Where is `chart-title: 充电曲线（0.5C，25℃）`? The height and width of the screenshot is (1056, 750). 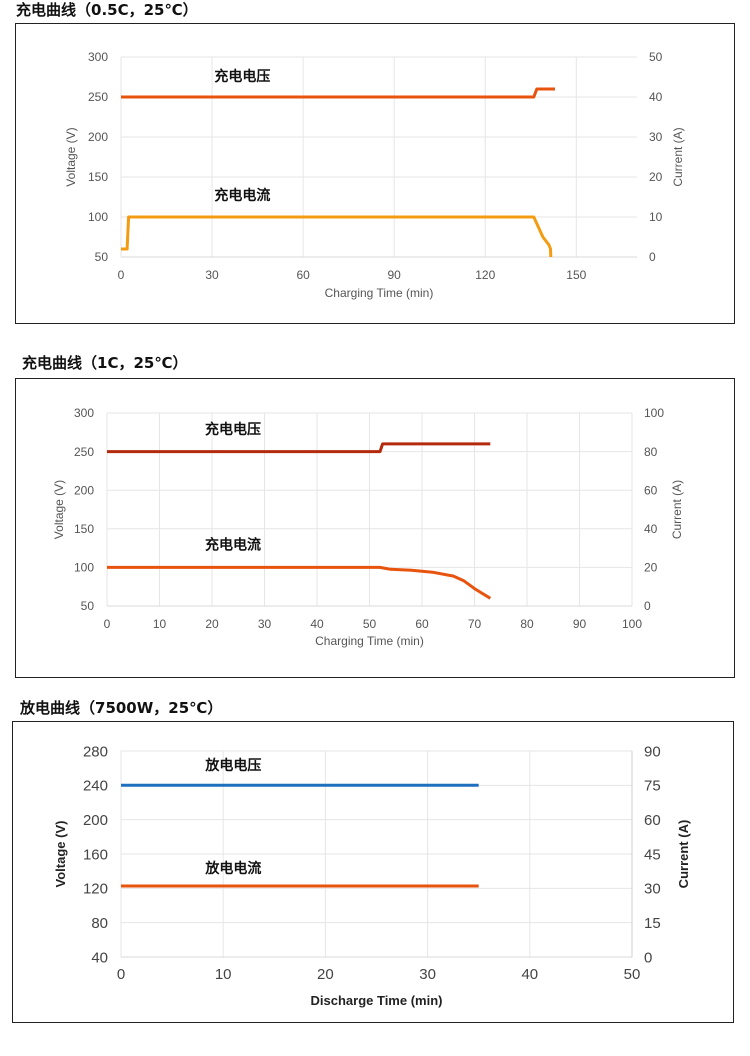
chart-title: 充电曲线（0.5C，25℃） is located at coordinates (107, 10).